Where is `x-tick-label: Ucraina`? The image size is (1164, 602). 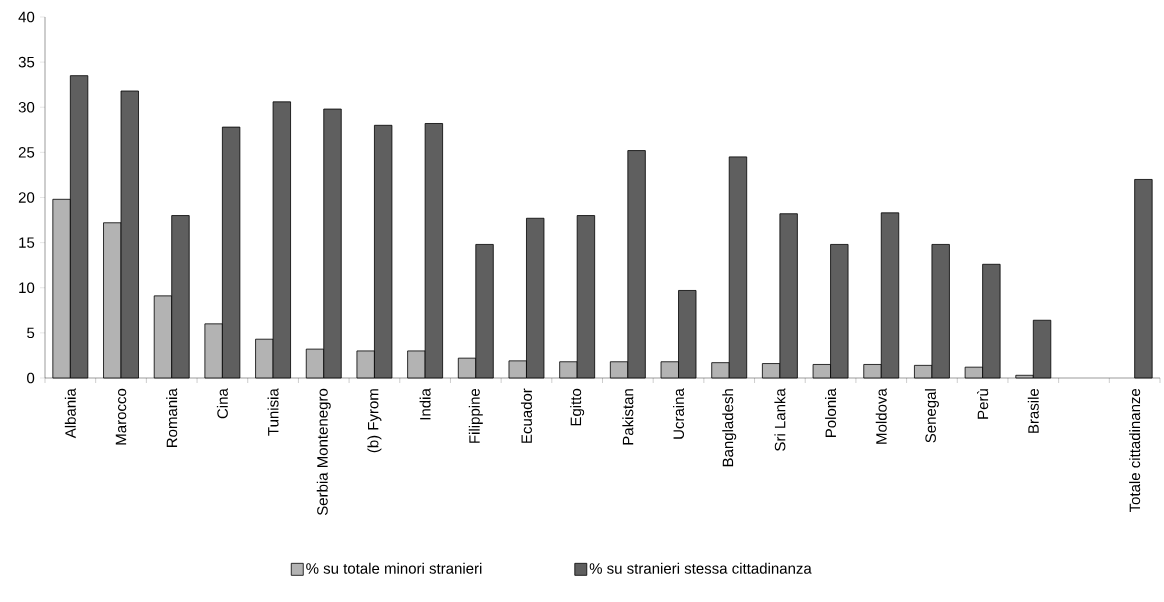 x-tick-label: Ucraina is located at coordinates (679, 413).